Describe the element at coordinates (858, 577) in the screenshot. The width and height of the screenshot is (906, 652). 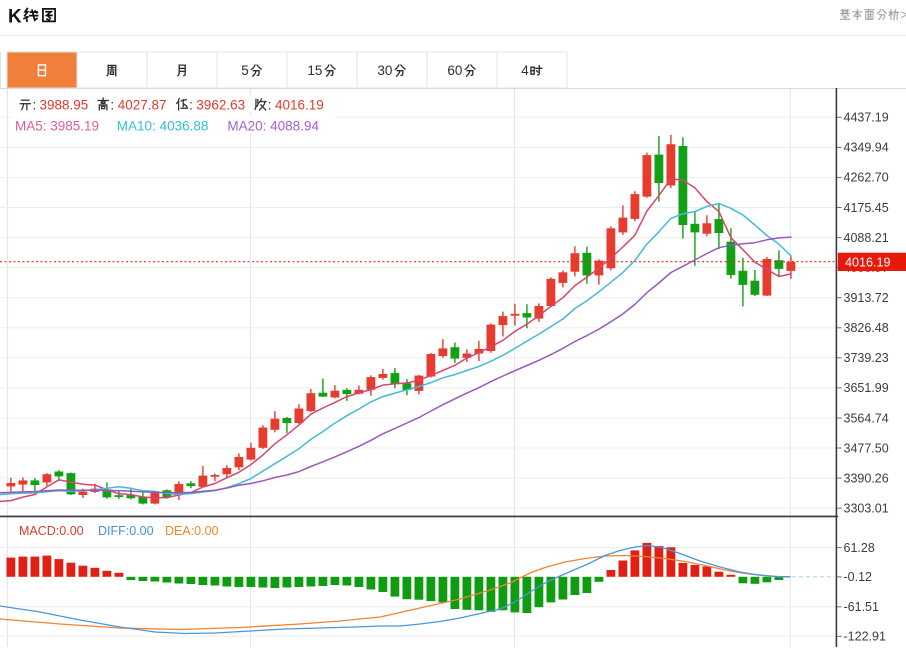
I see `svg-text: -0.12` at that location.